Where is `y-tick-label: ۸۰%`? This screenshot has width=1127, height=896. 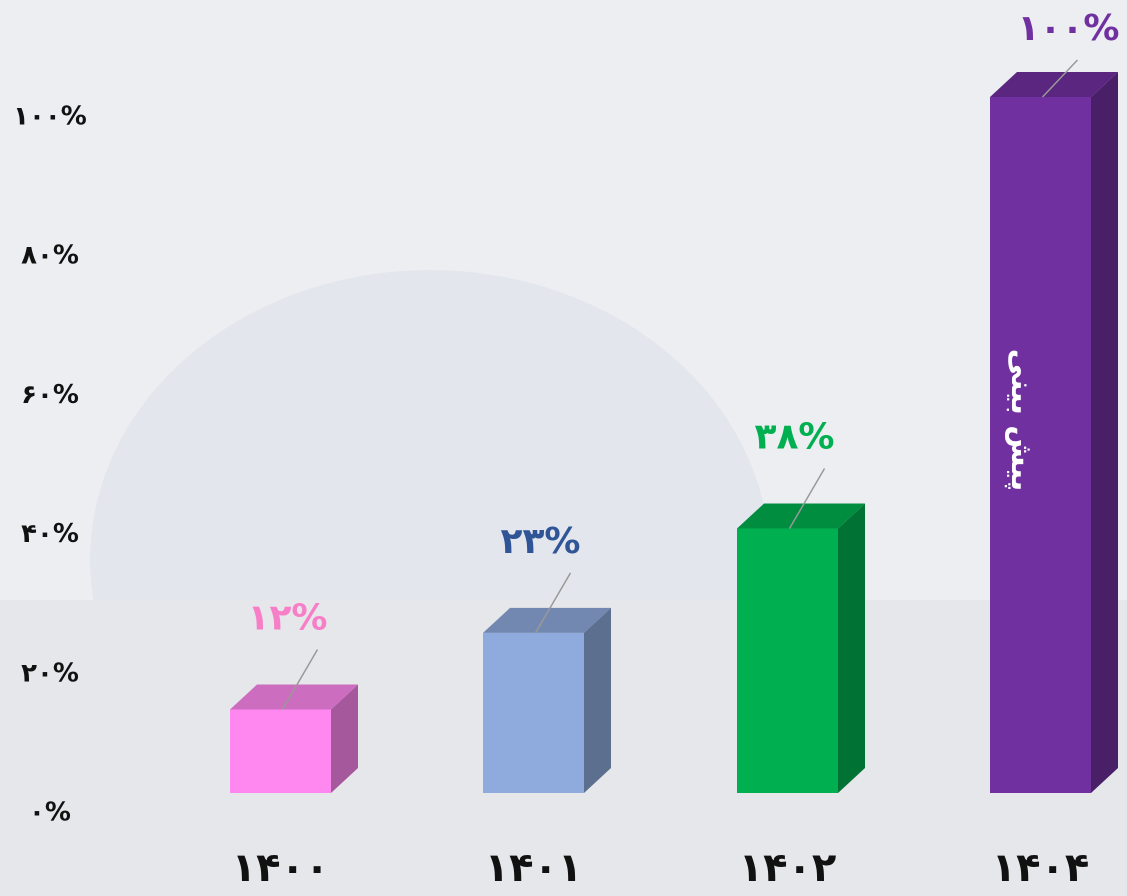
y-tick-label: ۸۰% is located at coordinates (50, 256).